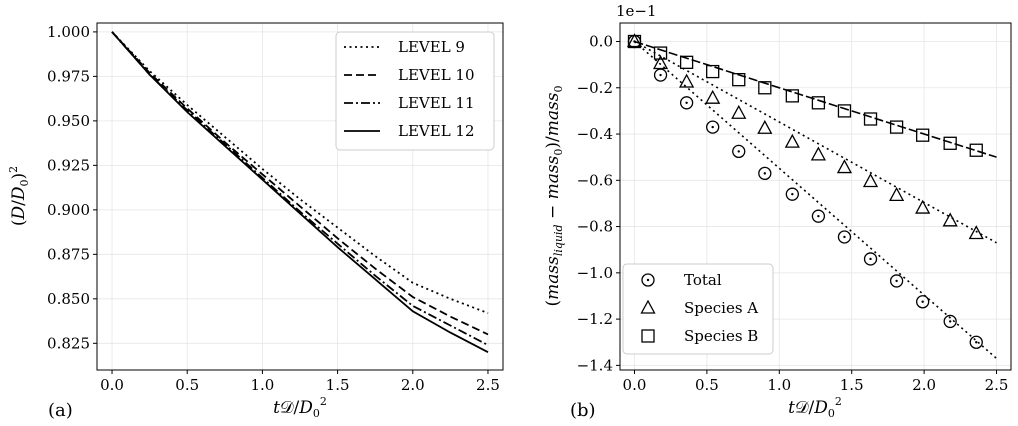  I want to click on b-legend: Total Species A Species B, so click(698, 309).